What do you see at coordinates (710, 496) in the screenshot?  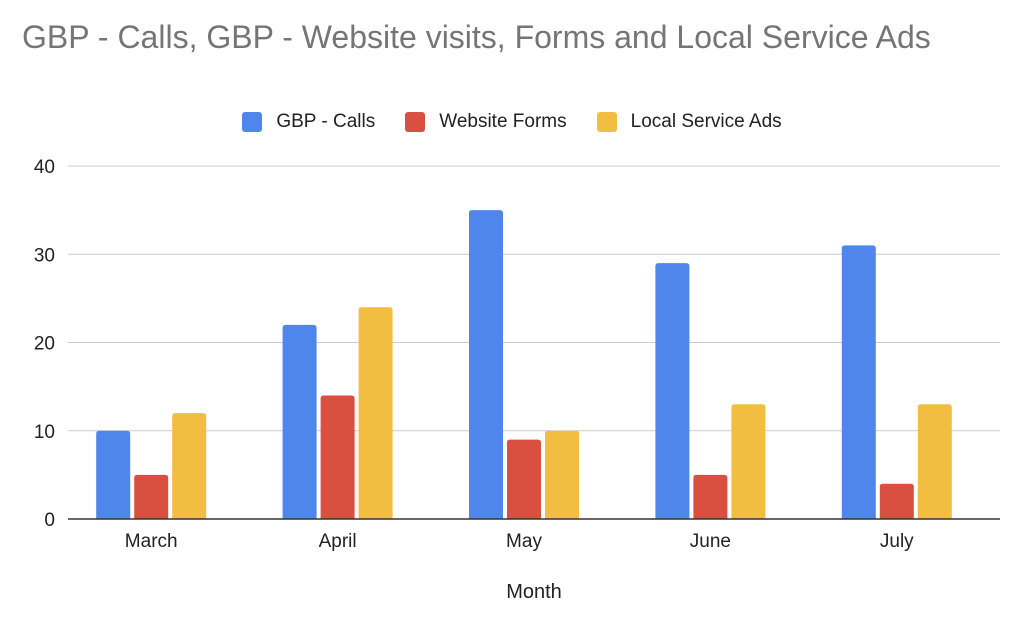 I see `bar-website-forms-june` at bounding box center [710, 496].